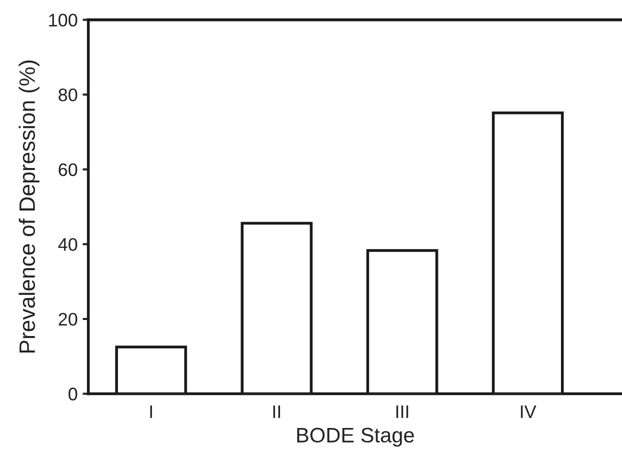 Image resolution: width=622 pixels, height=450 pixels. I want to click on x-axis-title: BODE Stage, so click(355, 437).